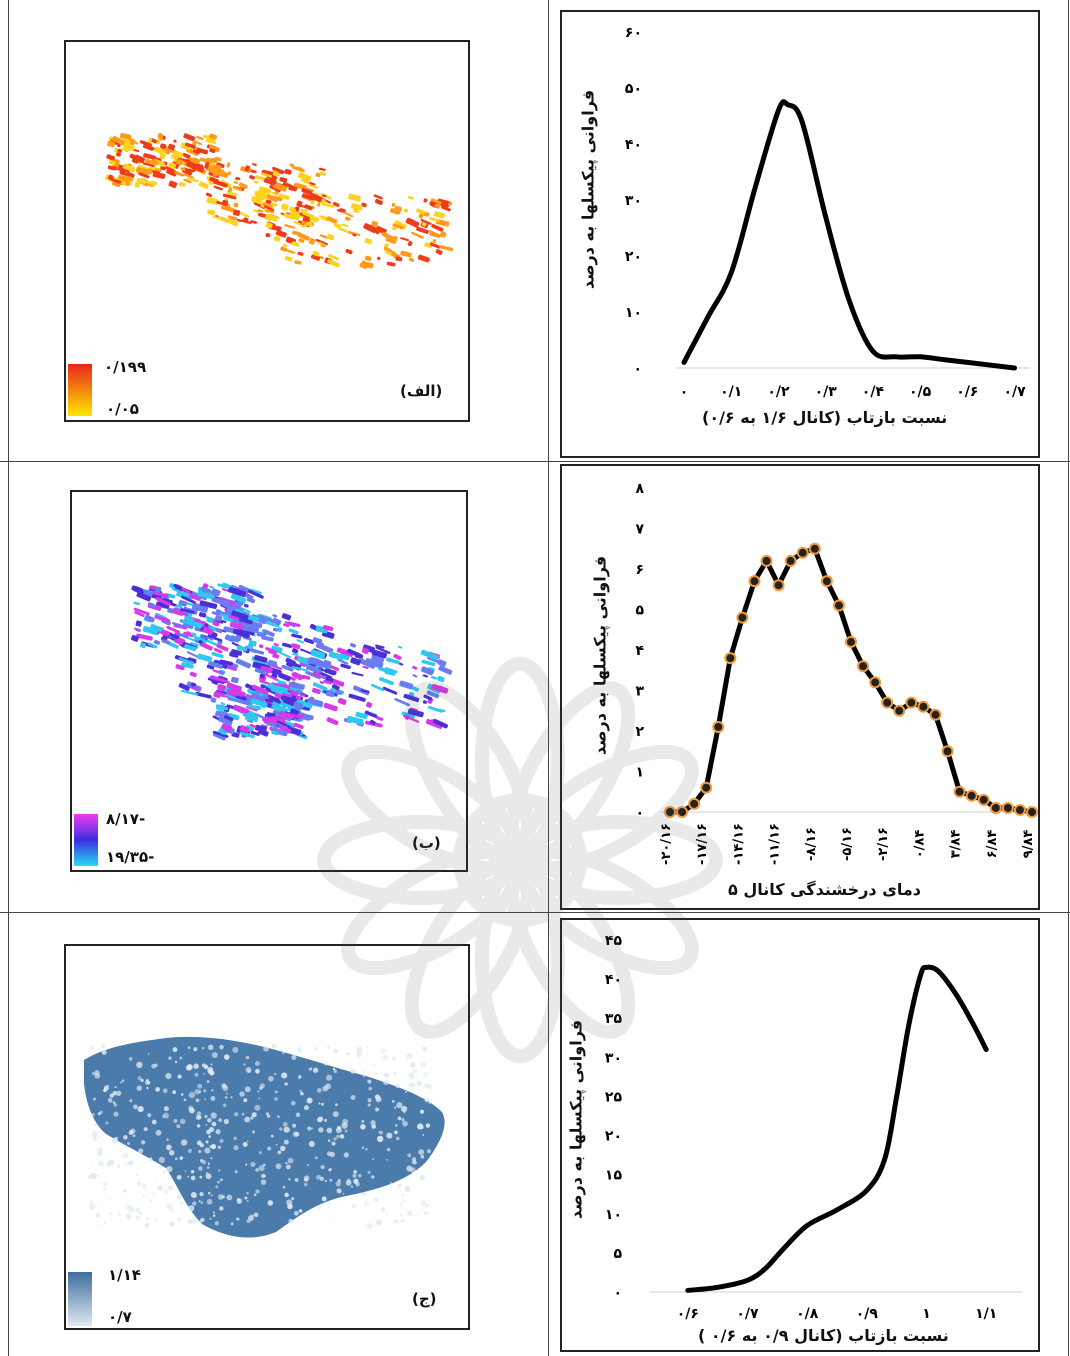 The image size is (1070, 1356). Describe the element at coordinates (847, 844) in the screenshot. I see `x-tick-label: -۵/۱۶` at that location.